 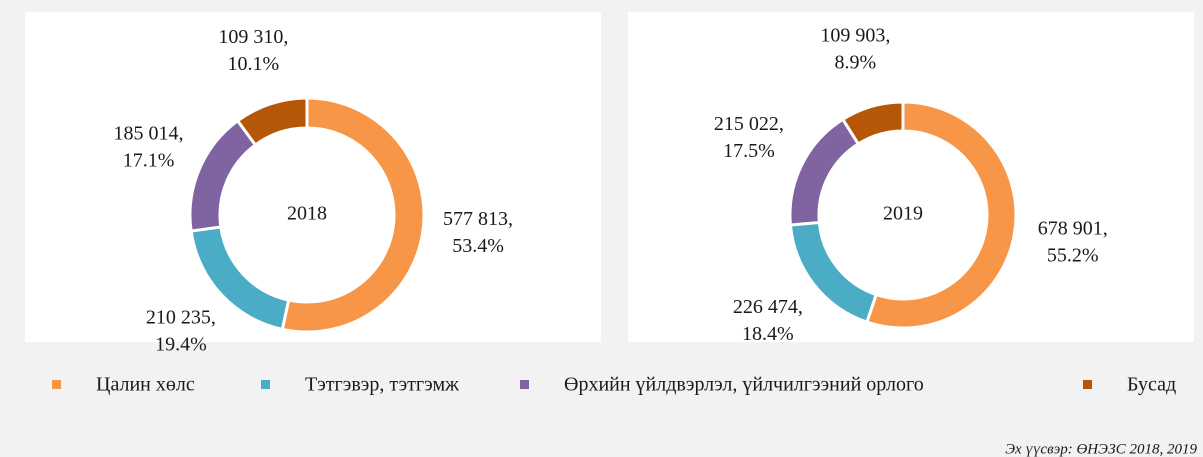 I want to click on data-label: 185 014,, so click(x=149, y=134).